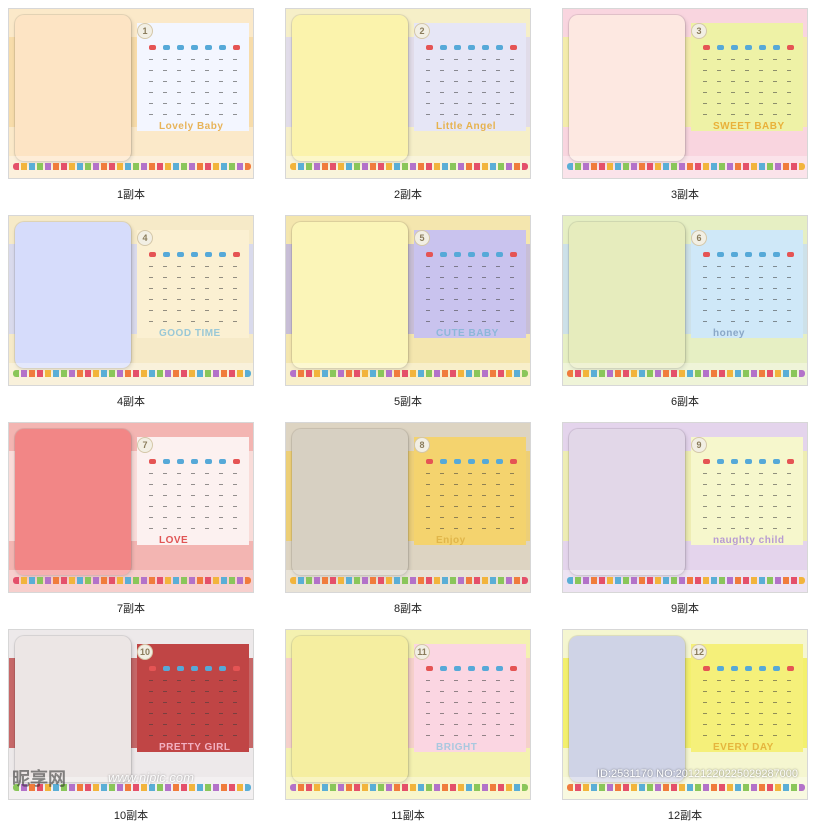 The width and height of the screenshot is (819, 829). What do you see at coordinates (747, 77) in the screenshot?
I see `calendar-panel: 3` at bounding box center [747, 77].